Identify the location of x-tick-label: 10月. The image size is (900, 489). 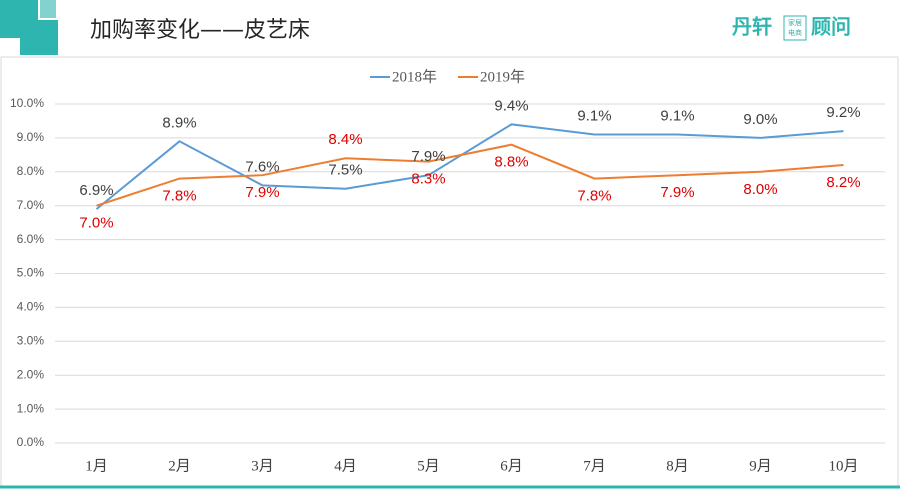
(843, 466).